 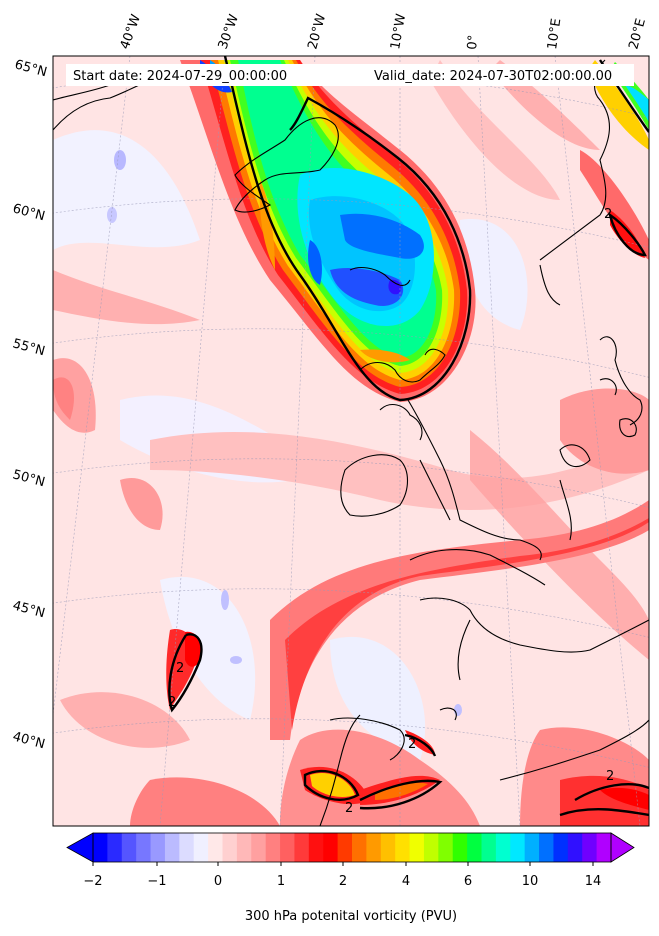 I want to click on lon-label: 0°, so click(x=473, y=42).